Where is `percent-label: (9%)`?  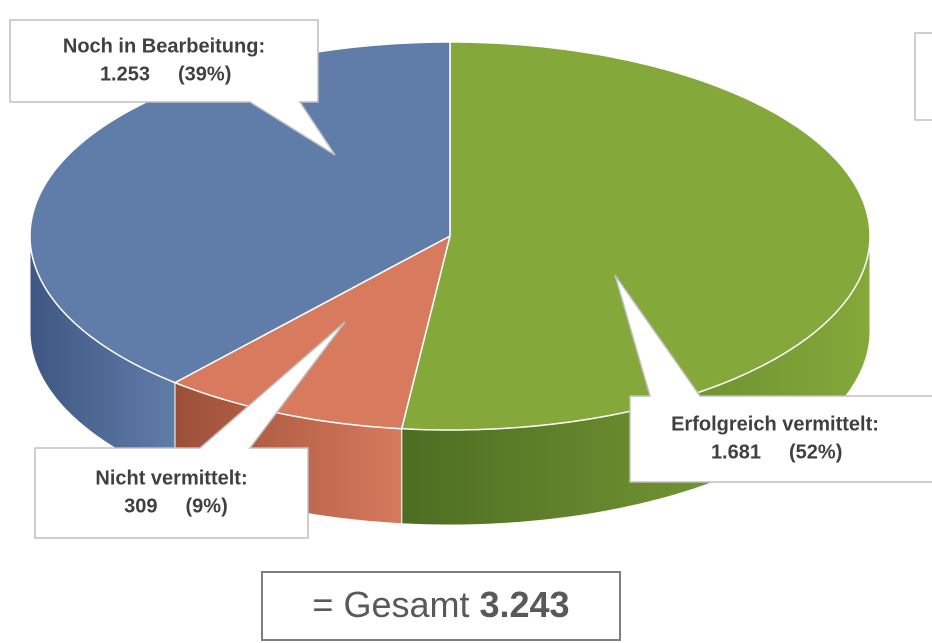
percent-label: (9%) is located at coordinates (207, 506).